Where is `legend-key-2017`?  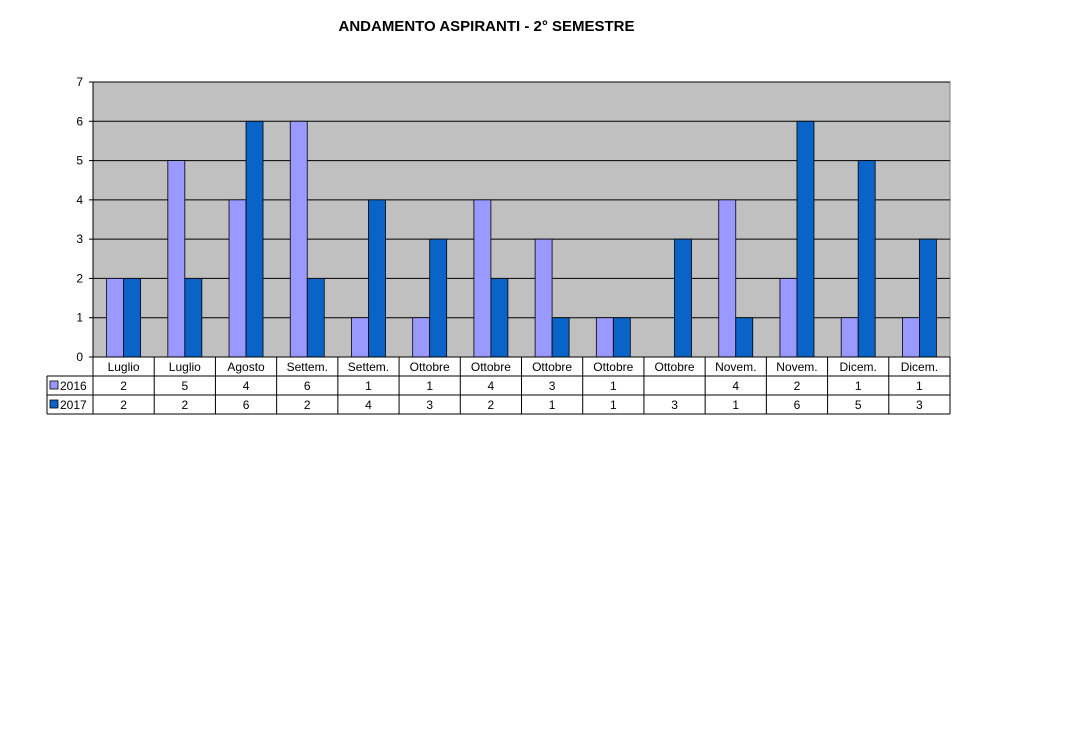 legend-key-2017 is located at coordinates (54, 404).